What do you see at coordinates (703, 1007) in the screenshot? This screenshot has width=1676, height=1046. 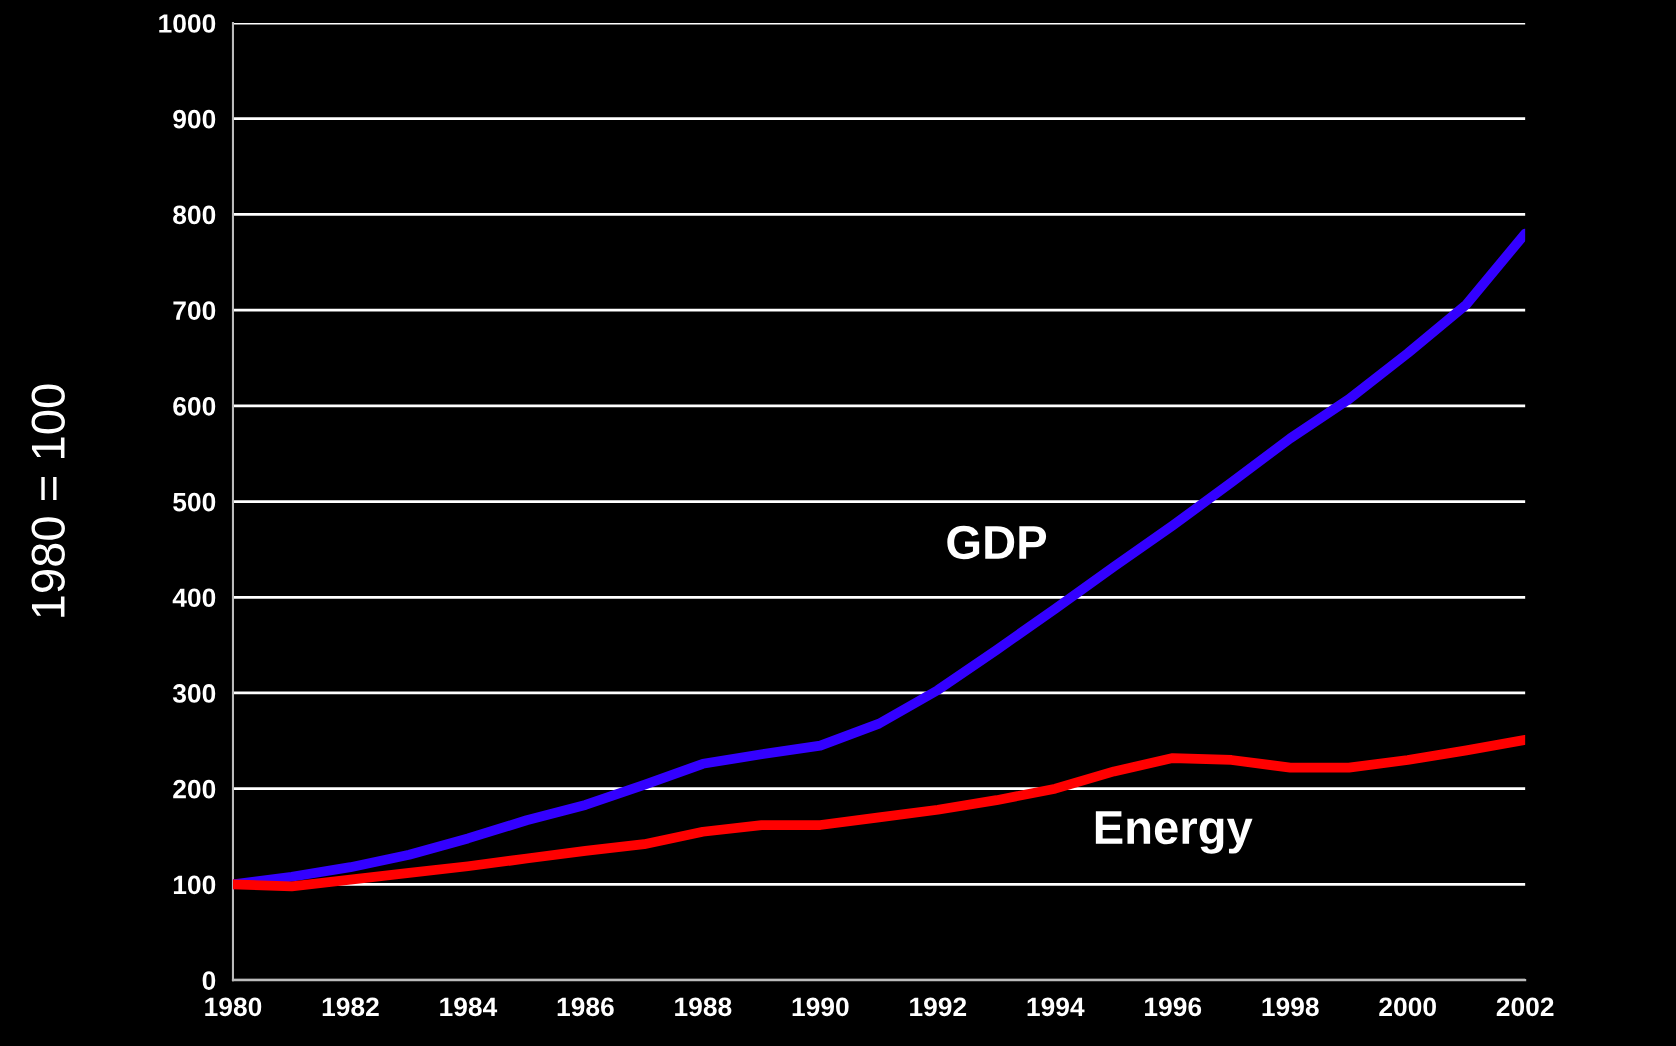 I see `x-tick-label: 1988` at bounding box center [703, 1007].